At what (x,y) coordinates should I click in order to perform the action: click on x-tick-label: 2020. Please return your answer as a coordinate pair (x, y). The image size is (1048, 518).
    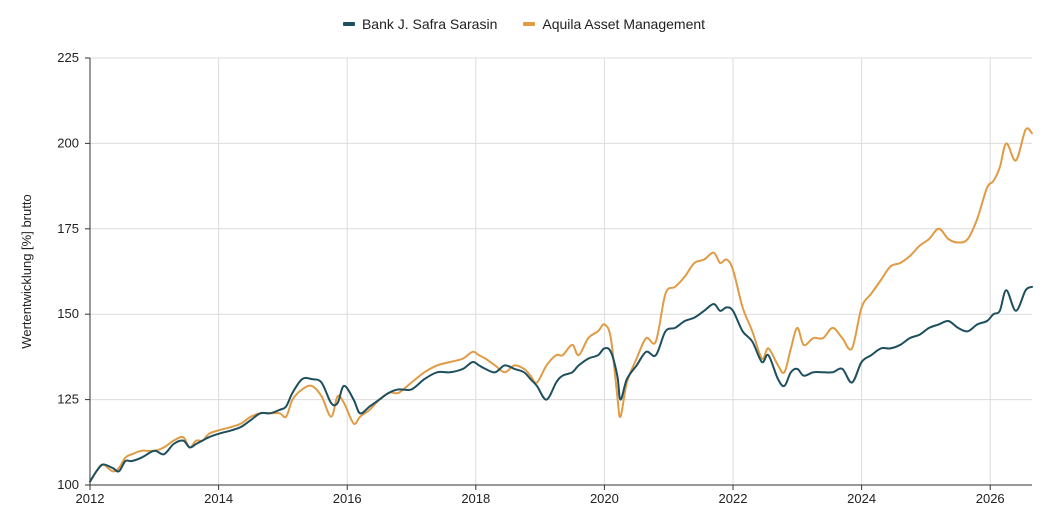
    Looking at the image, I should click on (604, 498).